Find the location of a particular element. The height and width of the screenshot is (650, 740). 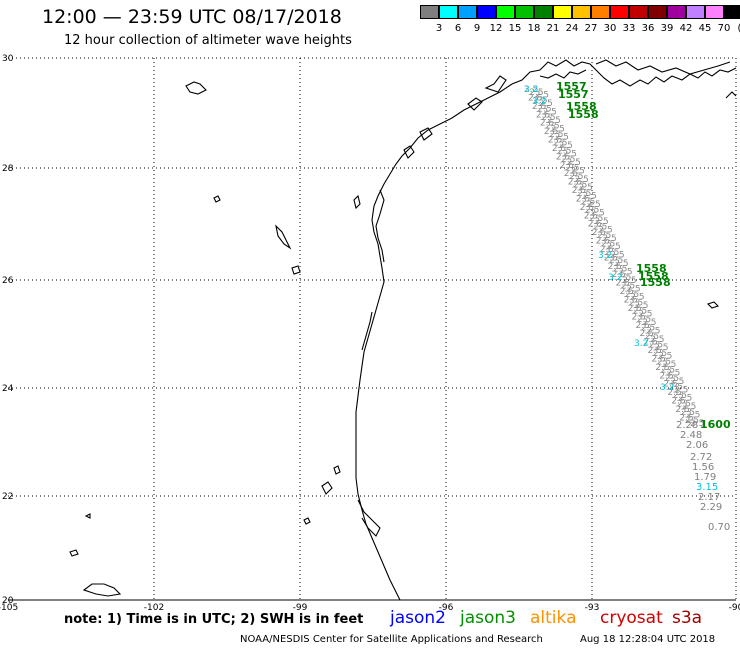

scale-label: 33 is located at coordinates (629, 28).